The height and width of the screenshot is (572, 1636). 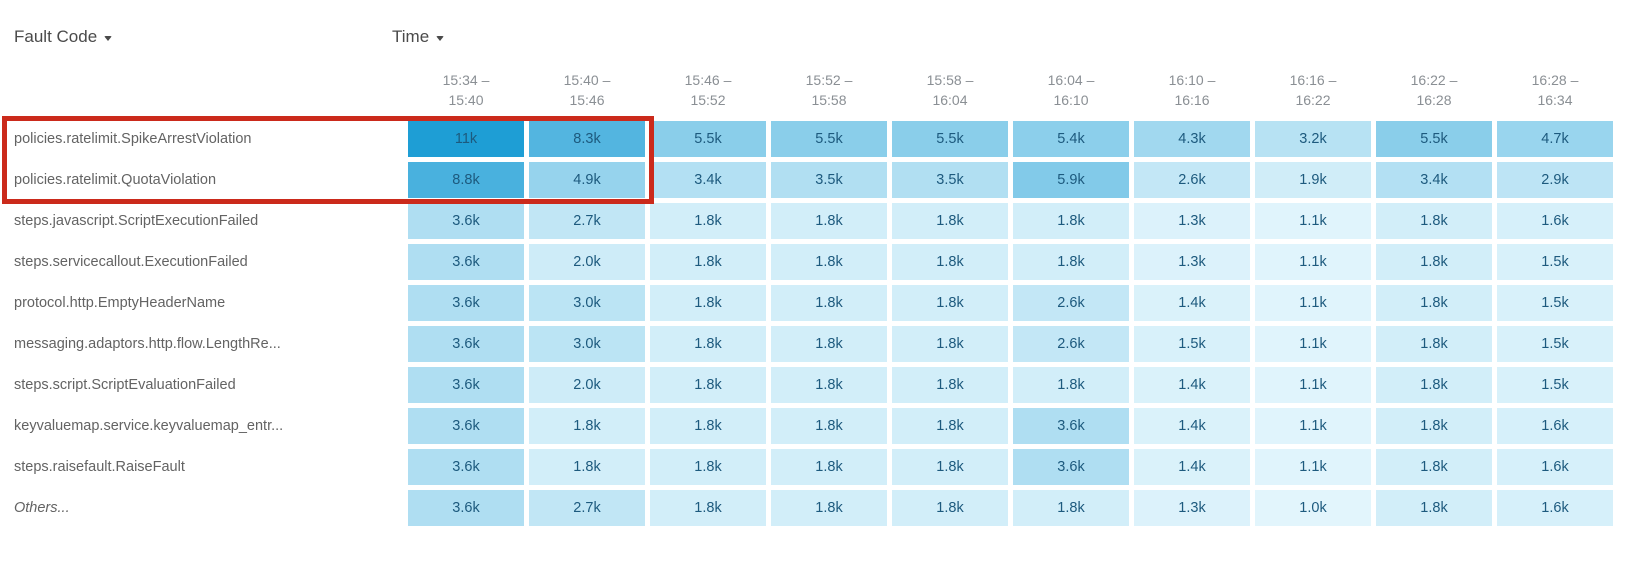 I want to click on heatmap-cell-r7-c3: 1.8k, so click(x=829, y=426).